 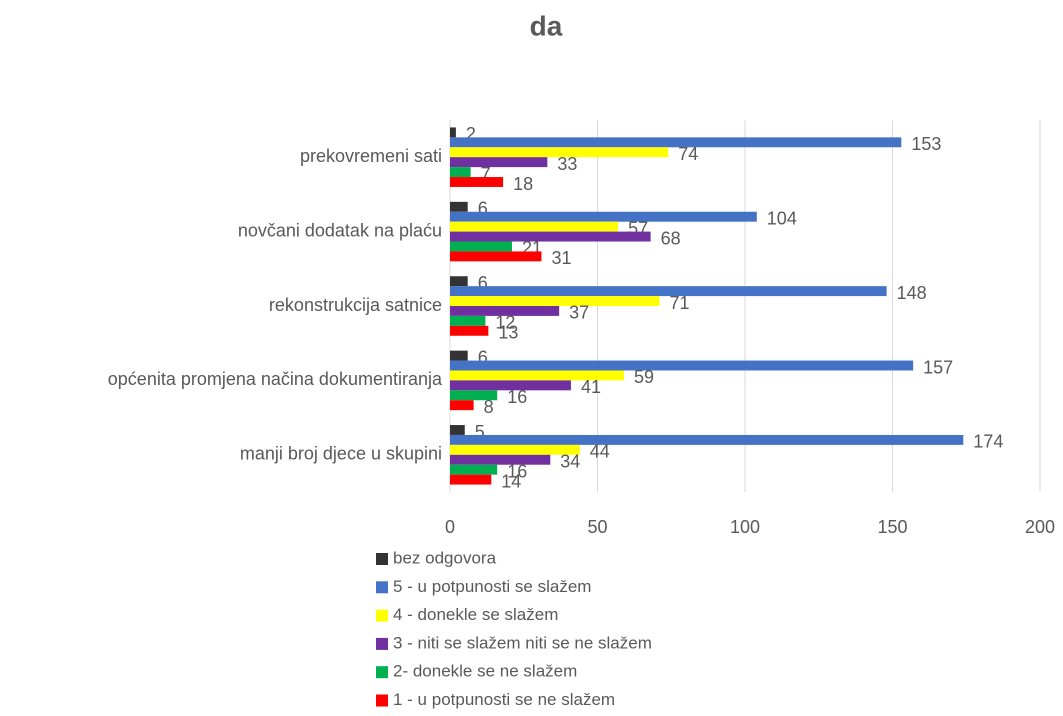 What do you see at coordinates (523, 184) in the screenshot?
I see `data-label: 18` at bounding box center [523, 184].